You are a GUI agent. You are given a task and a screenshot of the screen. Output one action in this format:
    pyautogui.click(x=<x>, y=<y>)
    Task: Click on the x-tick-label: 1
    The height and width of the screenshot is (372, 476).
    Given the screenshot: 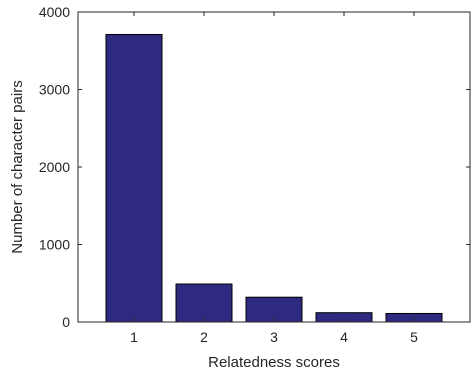 What is the action you would take?
    pyautogui.click(x=134, y=337)
    